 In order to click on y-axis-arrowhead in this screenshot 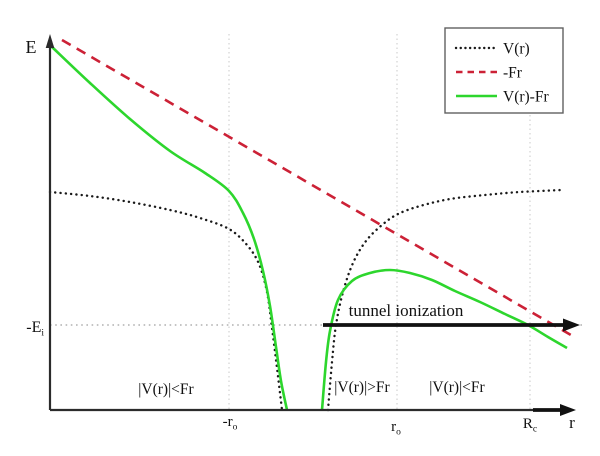, I will do `click(50, 41)`.